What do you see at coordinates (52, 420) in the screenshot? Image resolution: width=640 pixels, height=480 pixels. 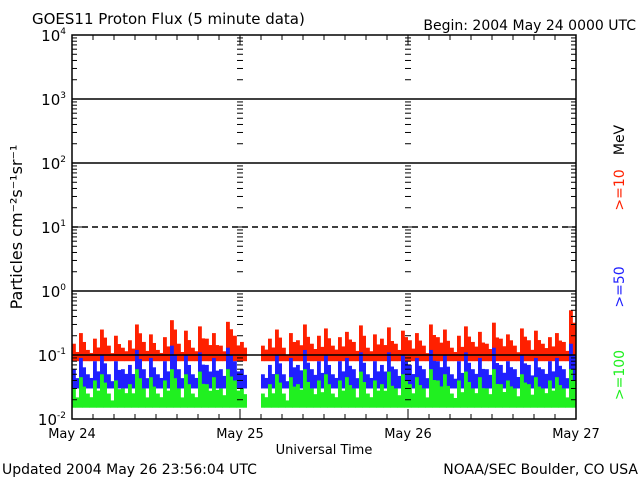 I see `y-tick-label: 10-2` at bounding box center [52, 420].